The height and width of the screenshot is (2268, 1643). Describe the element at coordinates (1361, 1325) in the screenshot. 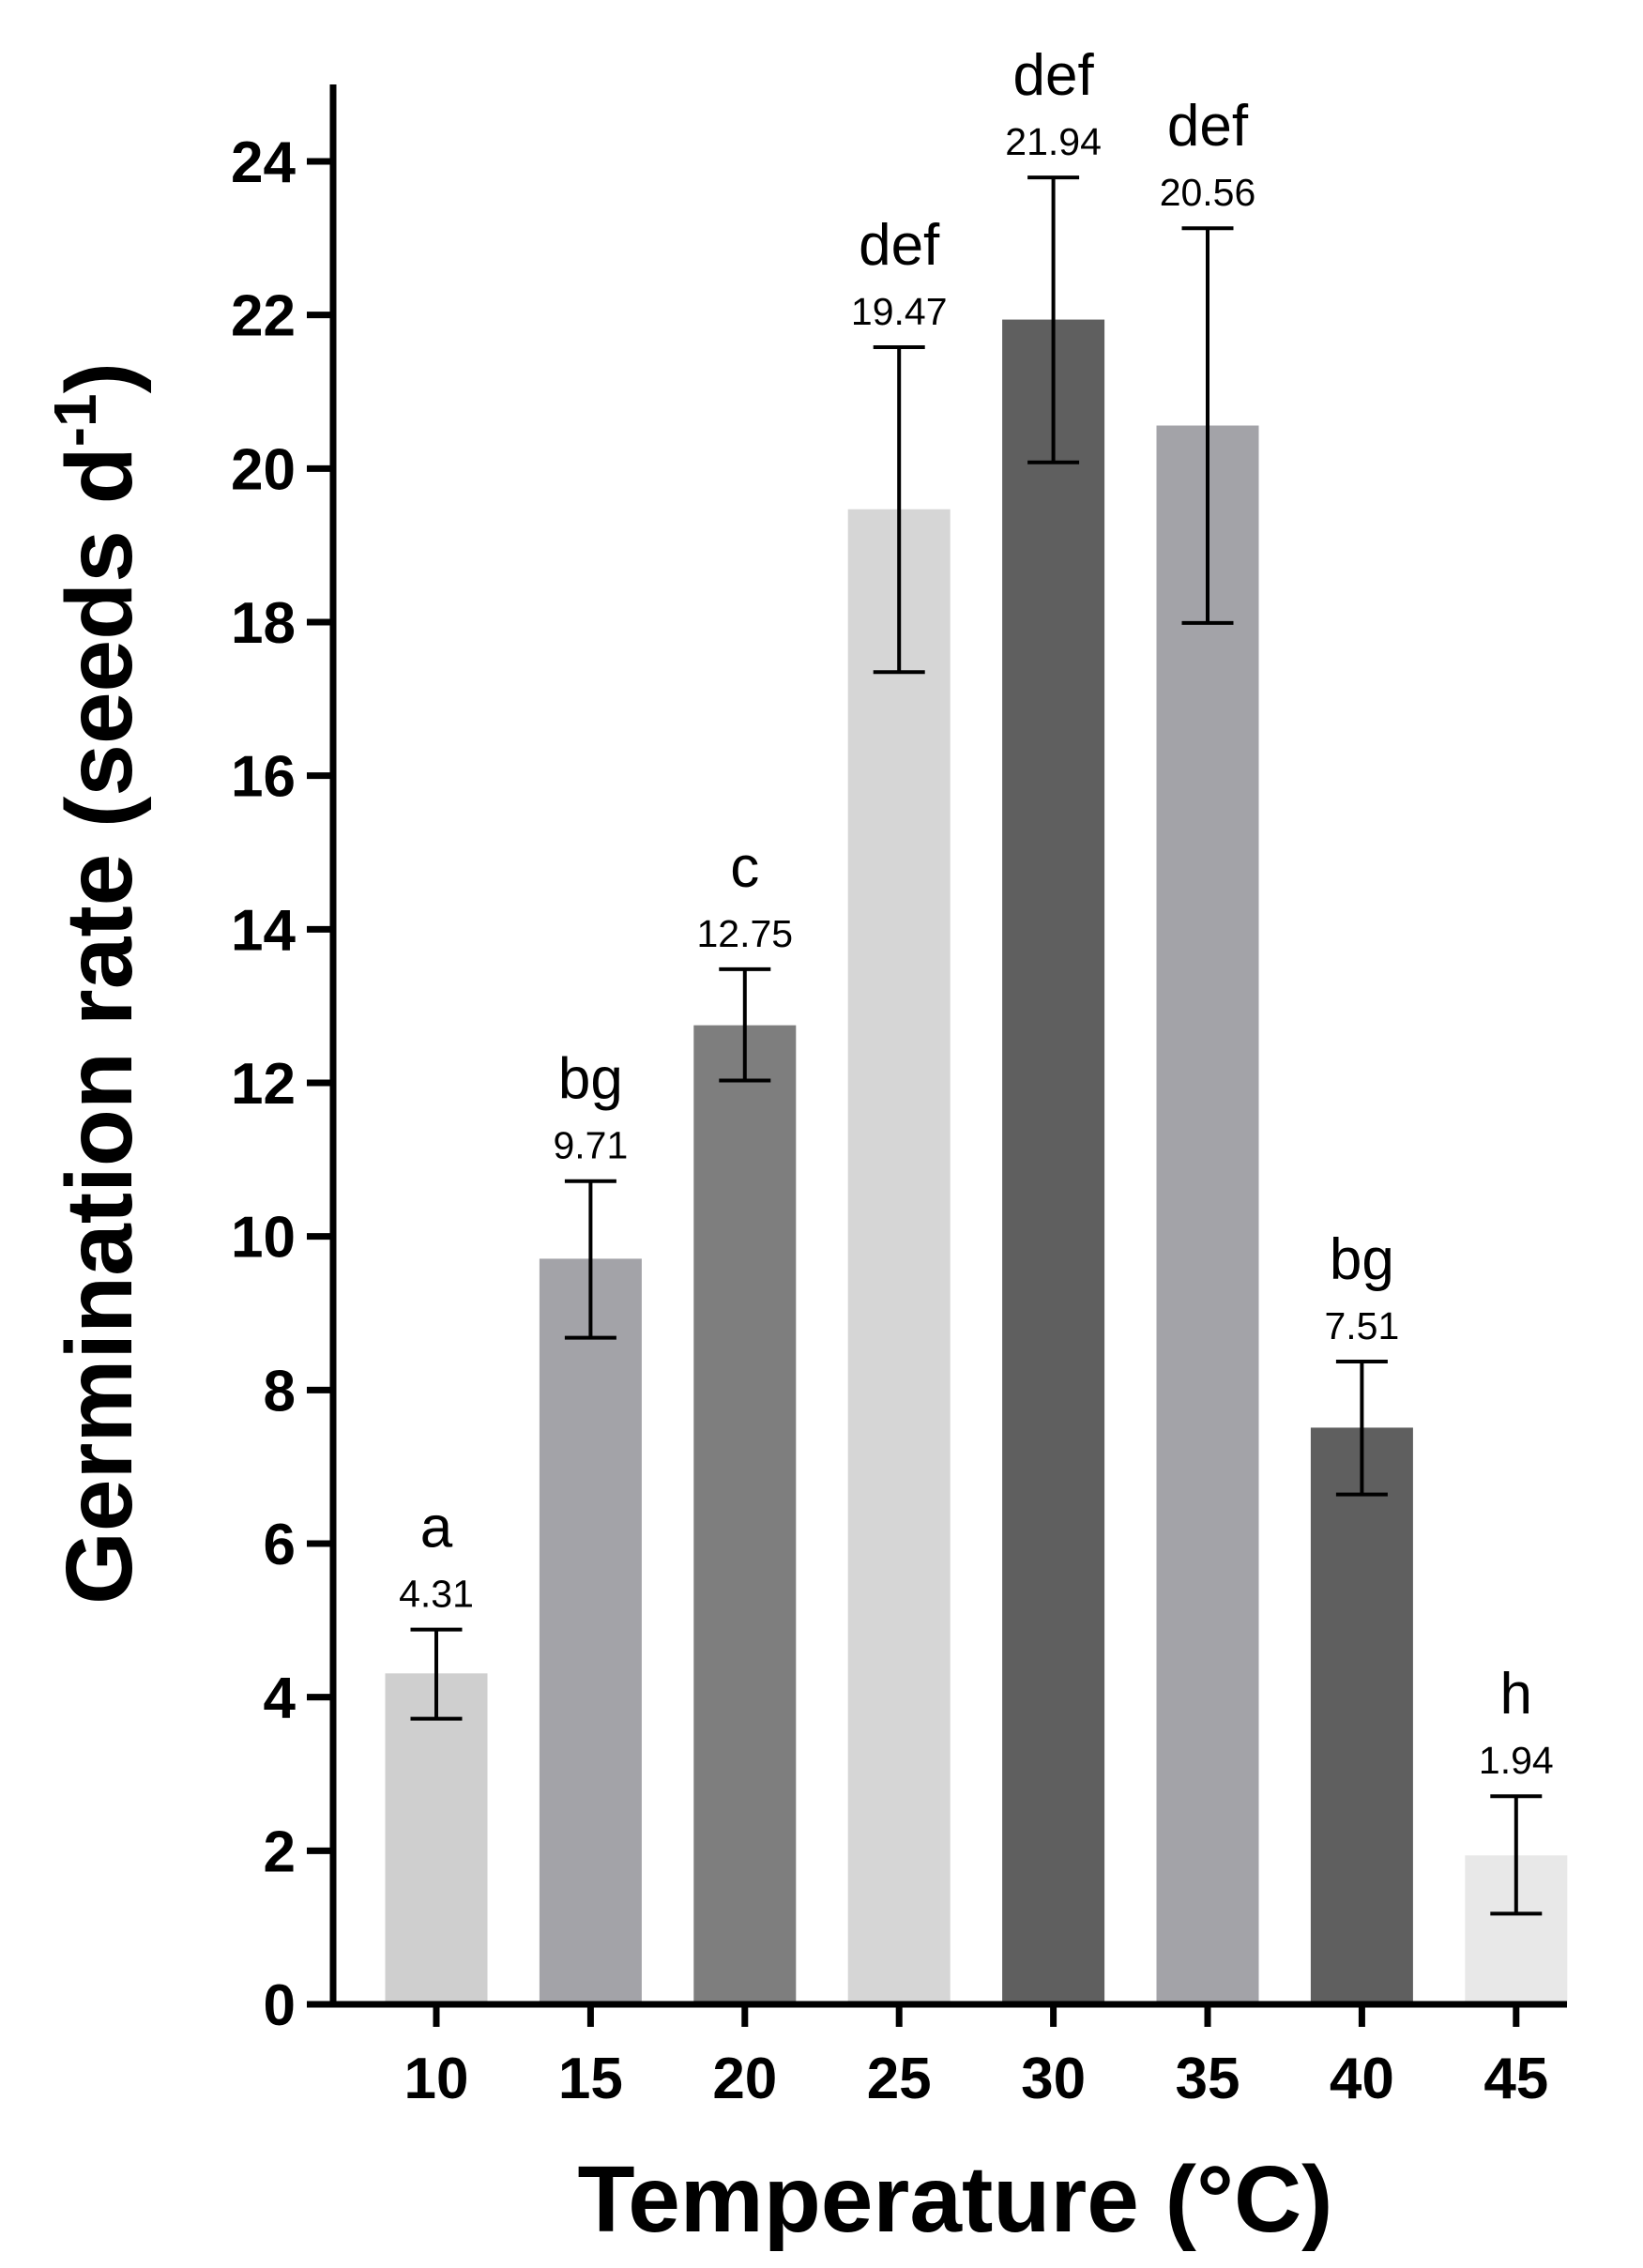

I see `value-label: 7.51` at that location.